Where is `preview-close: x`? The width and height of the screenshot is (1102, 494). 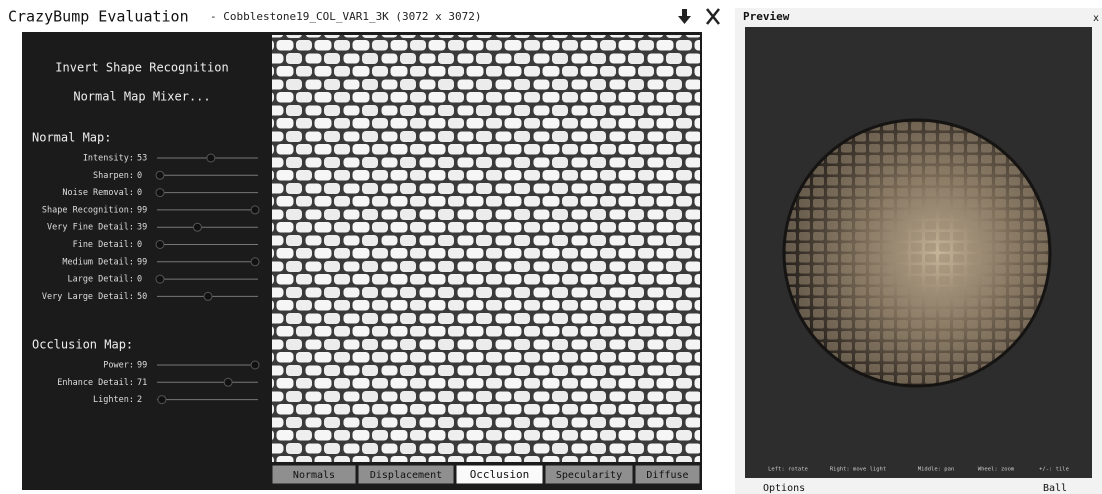
preview-close: x is located at coordinates (1096, 18).